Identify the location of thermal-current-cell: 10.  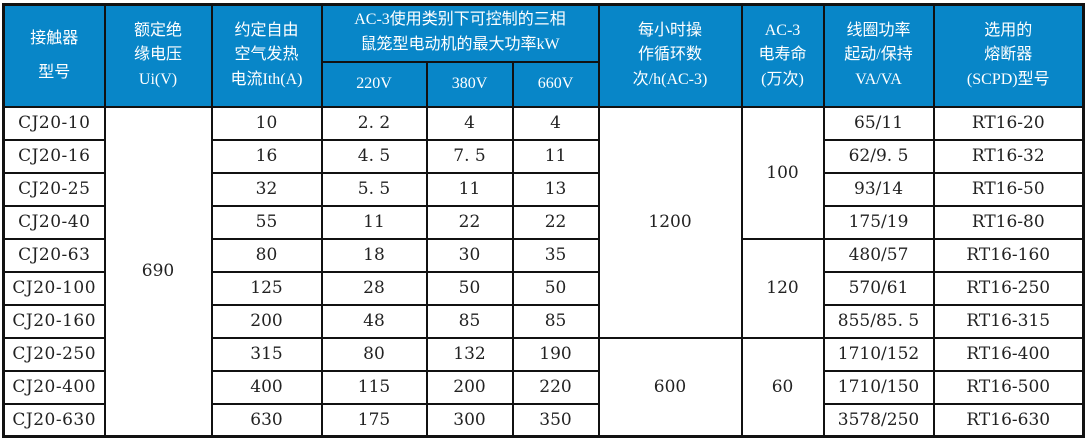
(266, 123).